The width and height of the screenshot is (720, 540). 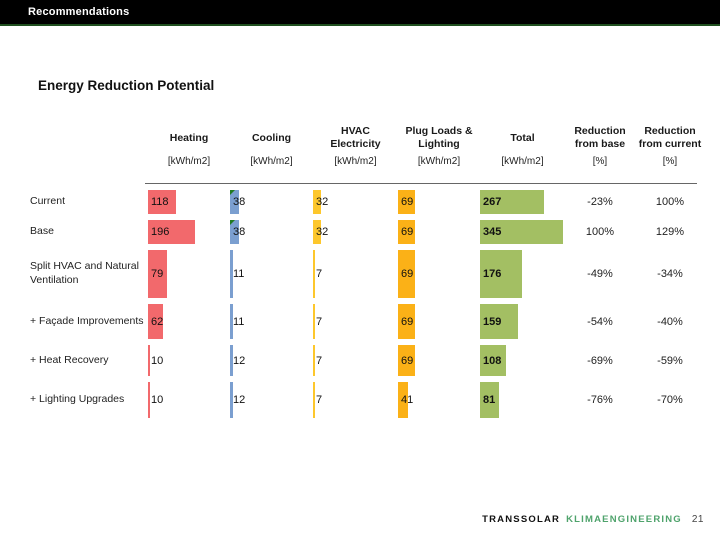 I want to click on table-row-base: Base 196 38 32 69 345 100% 129%, so click(x=367, y=232).